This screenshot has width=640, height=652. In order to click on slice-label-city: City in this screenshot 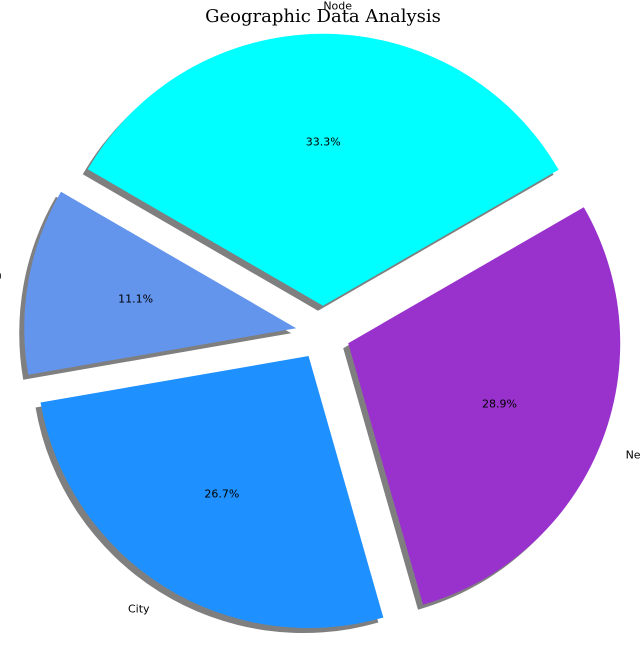, I will do `click(139, 609)`.